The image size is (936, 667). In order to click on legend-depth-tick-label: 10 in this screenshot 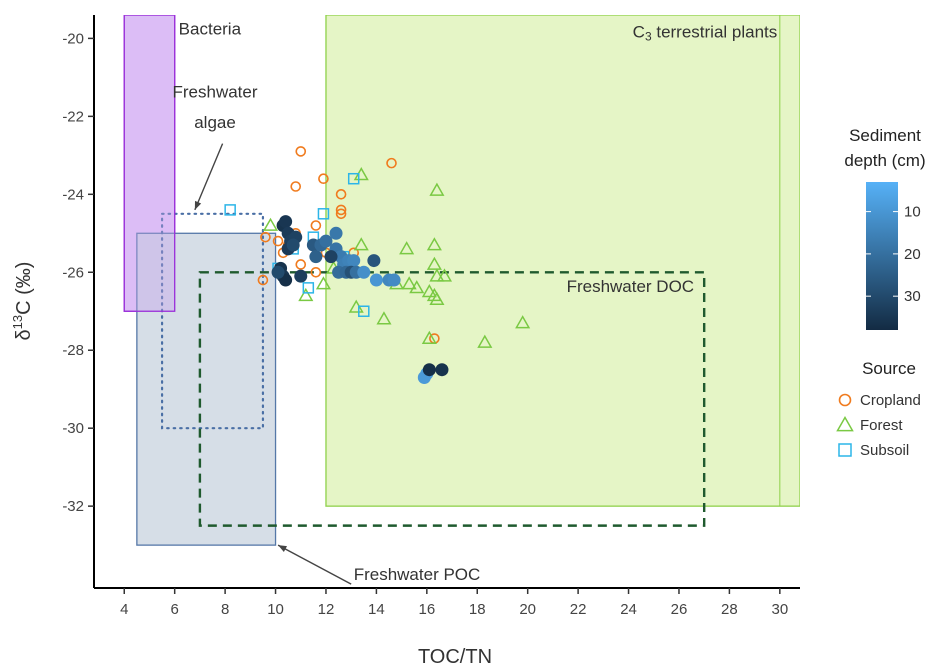, I will do `click(912, 212)`.